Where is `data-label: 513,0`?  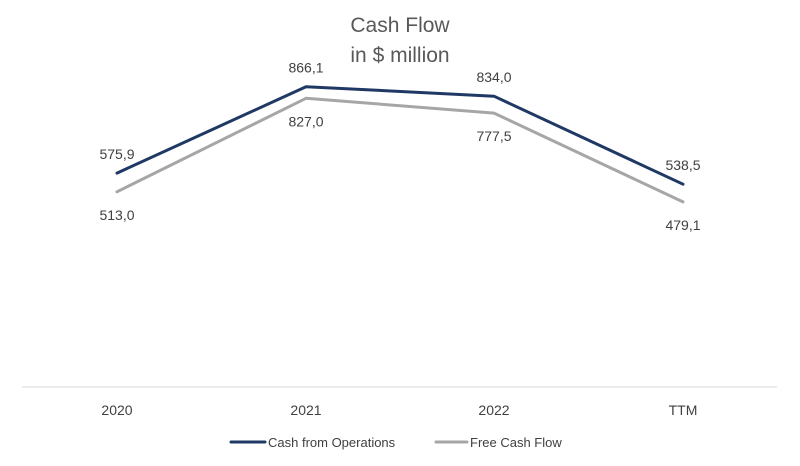 data-label: 513,0 is located at coordinates (116, 215).